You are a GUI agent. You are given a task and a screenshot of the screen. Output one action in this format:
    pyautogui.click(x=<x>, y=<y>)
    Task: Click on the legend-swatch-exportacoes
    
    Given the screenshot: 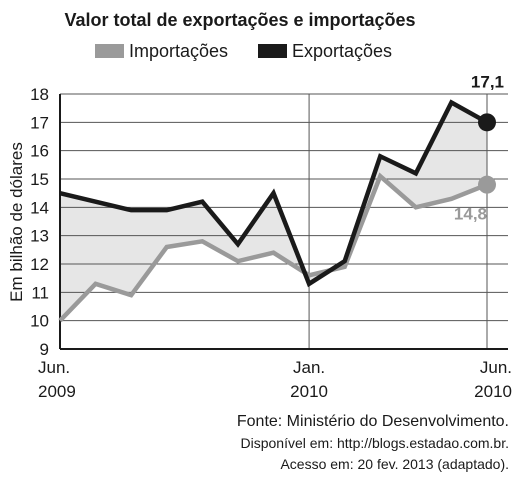 What is the action you would take?
    pyautogui.click(x=272, y=51)
    